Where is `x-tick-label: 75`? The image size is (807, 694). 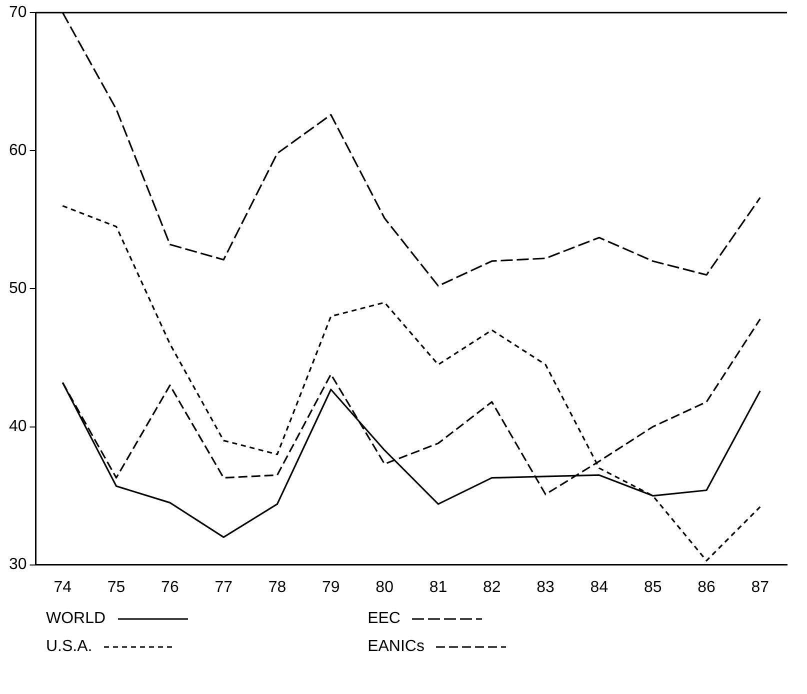 x-tick-label: 75 is located at coordinates (116, 587).